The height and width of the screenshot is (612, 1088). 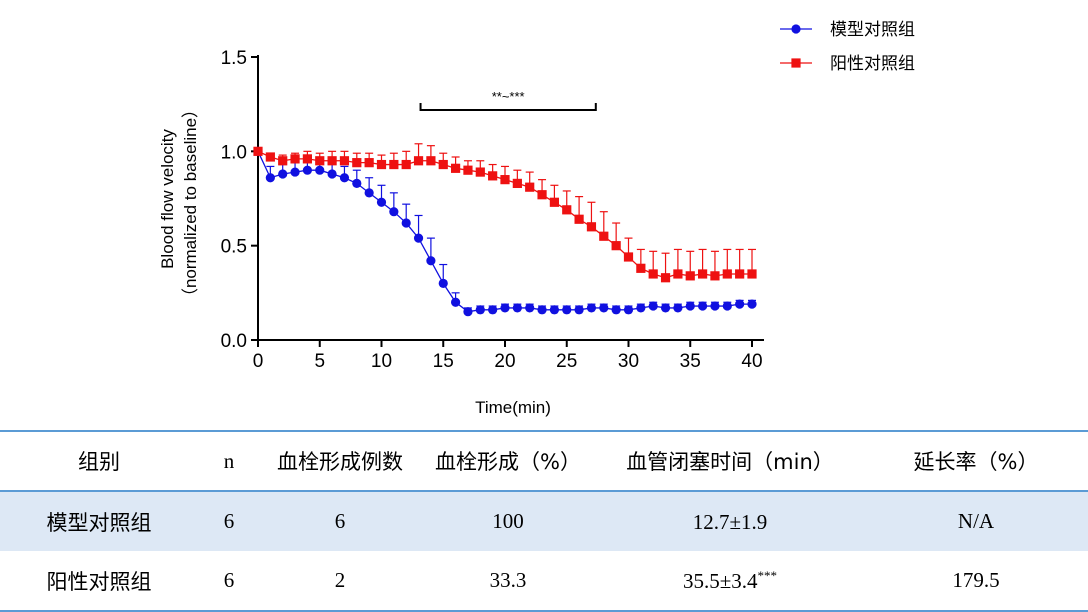 I want to click on y-axis-label-secondary: （normalized to baseline）, so click(x=190, y=203).